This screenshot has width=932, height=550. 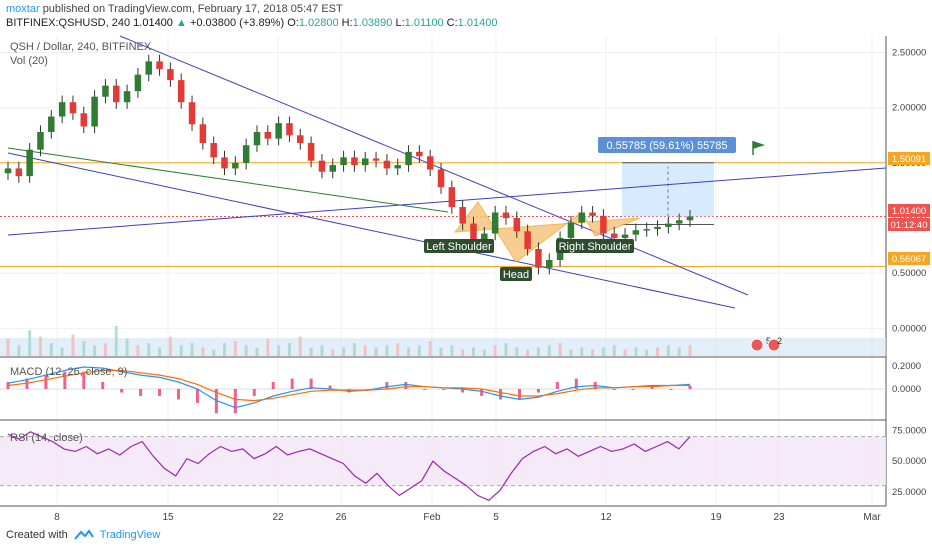 I want to click on open-label: O:, so click(x=293, y=23).